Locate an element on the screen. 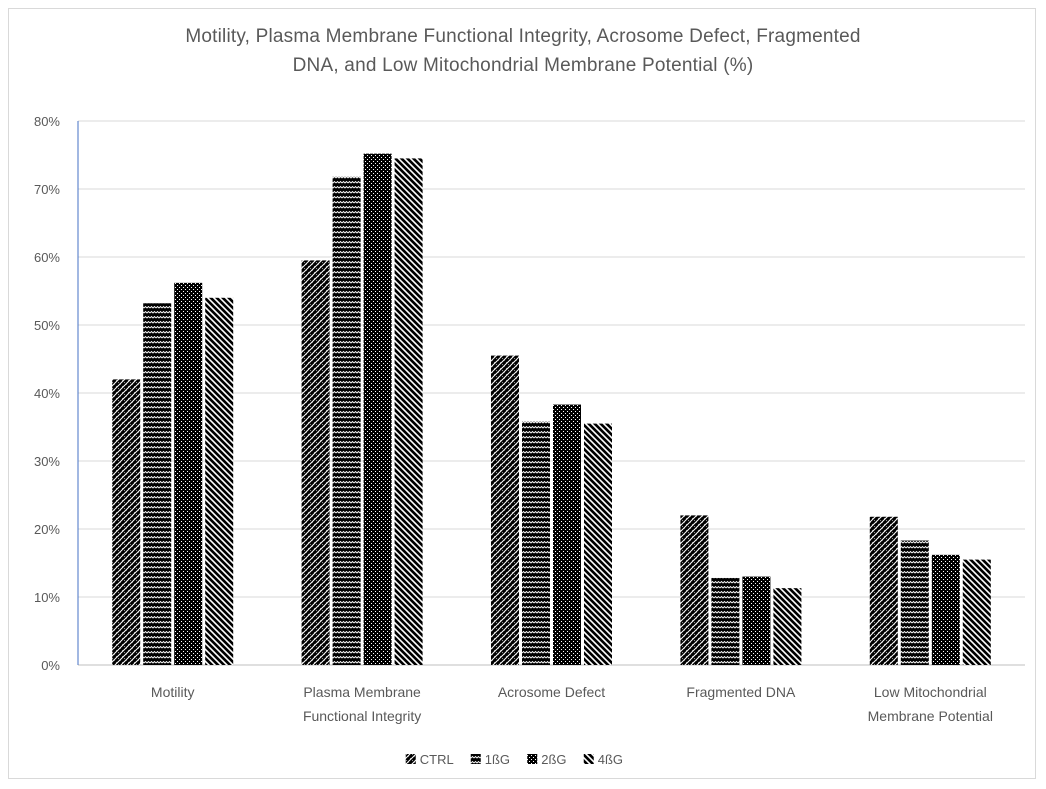 The image size is (1046, 789). bar-4ßG-2 is located at coordinates (598, 544).